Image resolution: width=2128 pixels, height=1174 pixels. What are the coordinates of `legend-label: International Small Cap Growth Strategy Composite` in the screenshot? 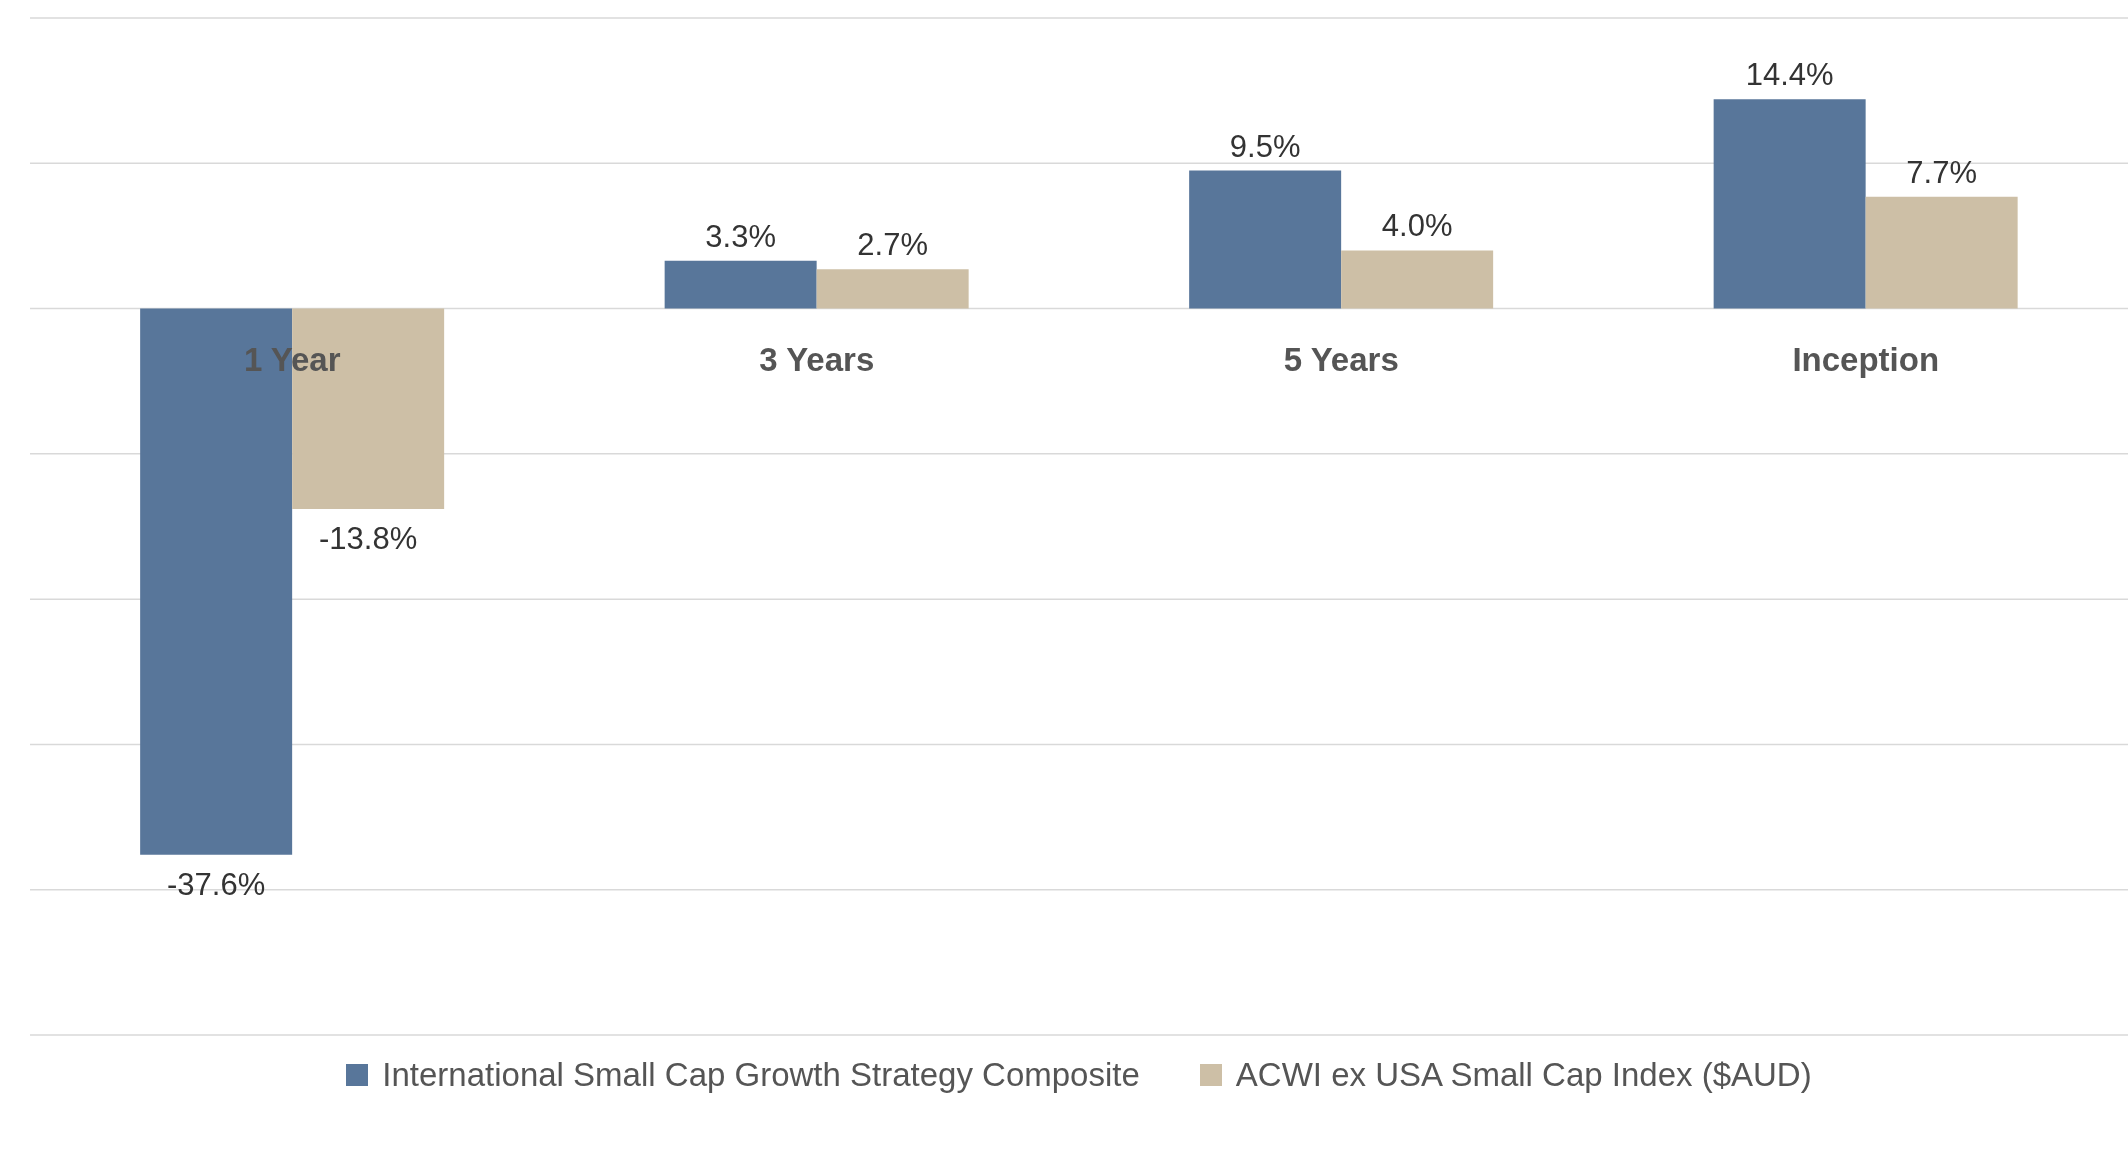 It's located at (761, 1075).